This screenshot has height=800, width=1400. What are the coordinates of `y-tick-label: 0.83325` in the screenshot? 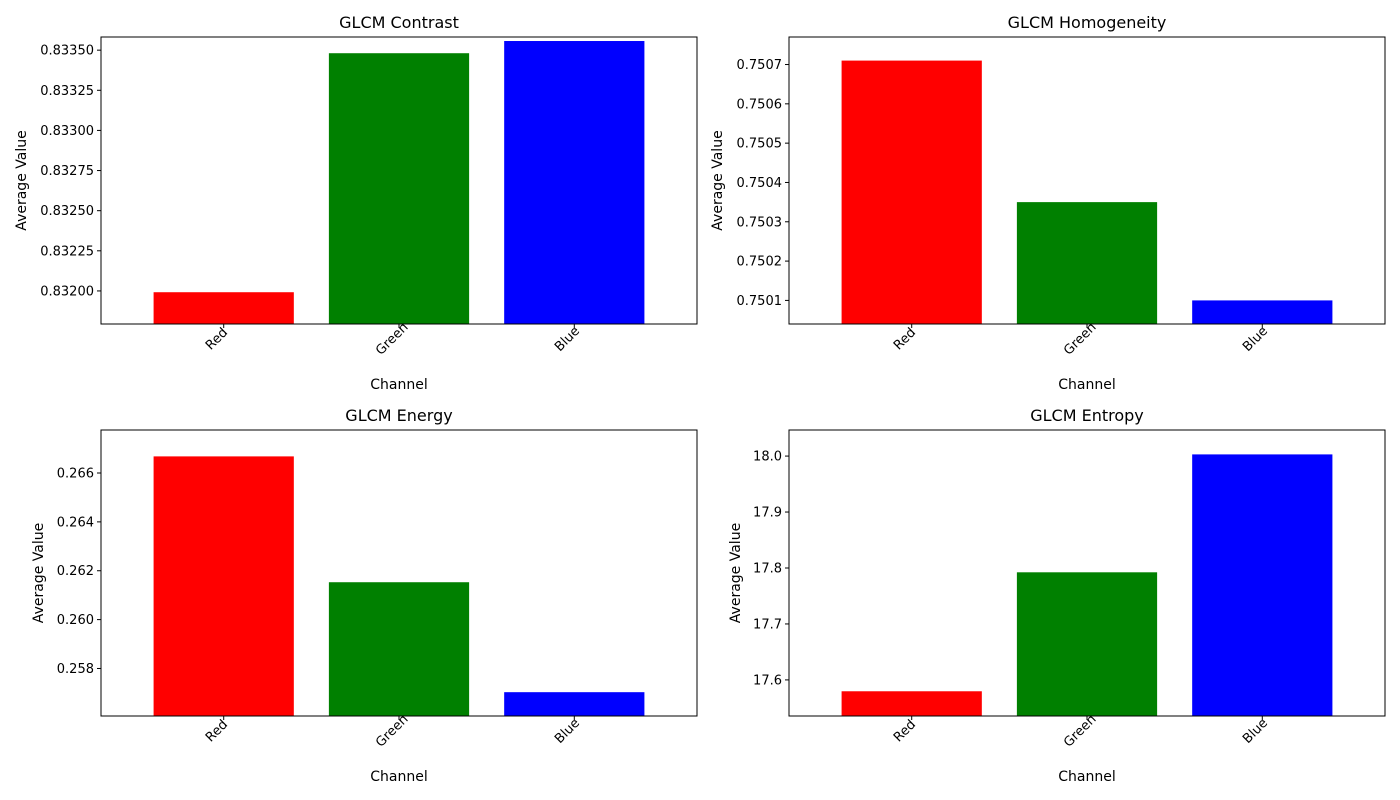 It's located at (67, 91).